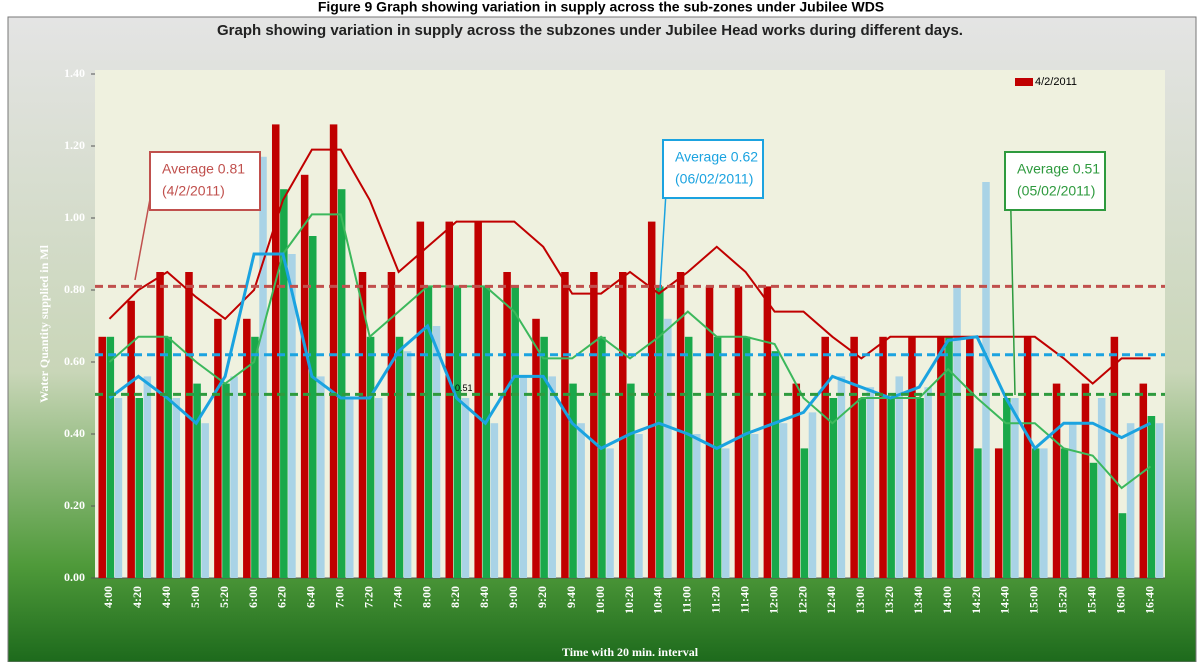 The image size is (1203, 667). What do you see at coordinates (108, 597) in the screenshot?
I see `x-tick-label: 4:00` at bounding box center [108, 597].